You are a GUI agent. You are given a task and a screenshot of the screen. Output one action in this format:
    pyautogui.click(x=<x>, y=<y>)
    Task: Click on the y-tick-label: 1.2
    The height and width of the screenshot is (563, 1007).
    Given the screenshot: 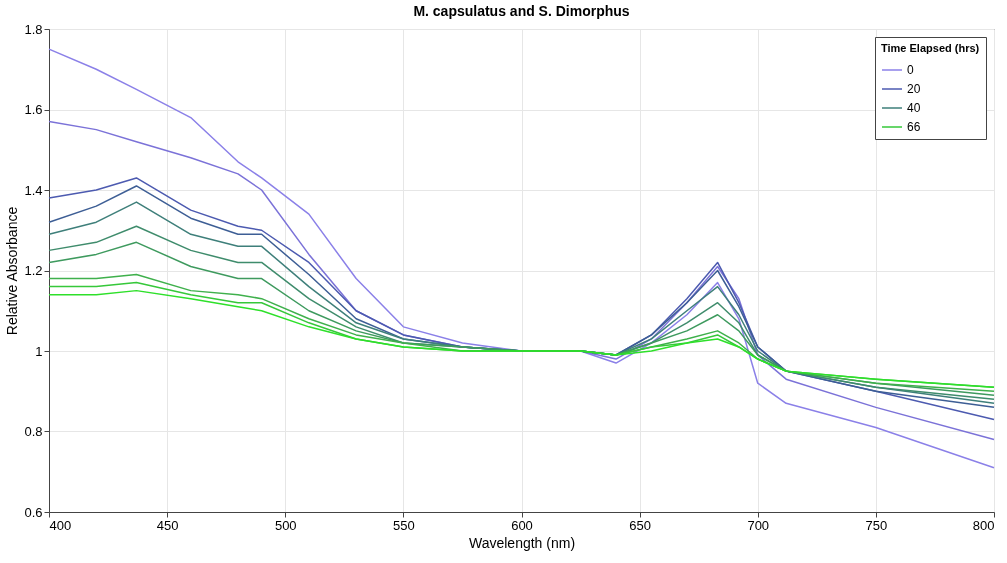 What is the action you would take?
    pyautogui.click(x=33, y=270)
    